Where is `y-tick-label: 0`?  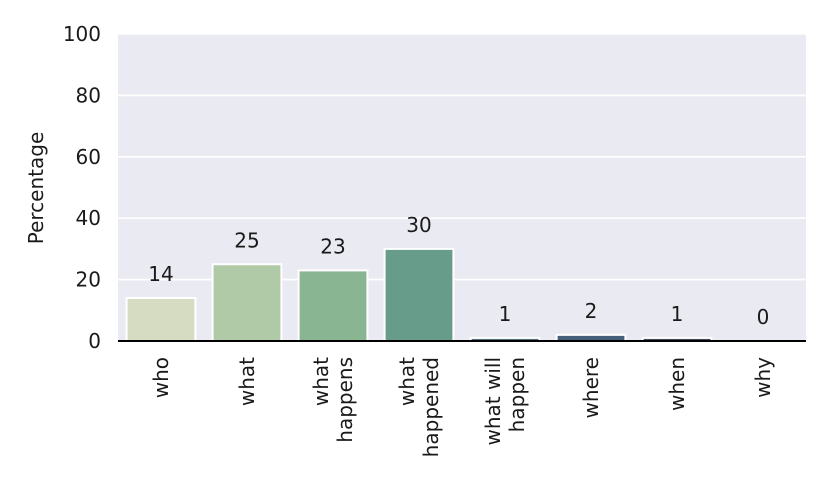
y-tick-label: 0 is located at coordinates (94, 341).